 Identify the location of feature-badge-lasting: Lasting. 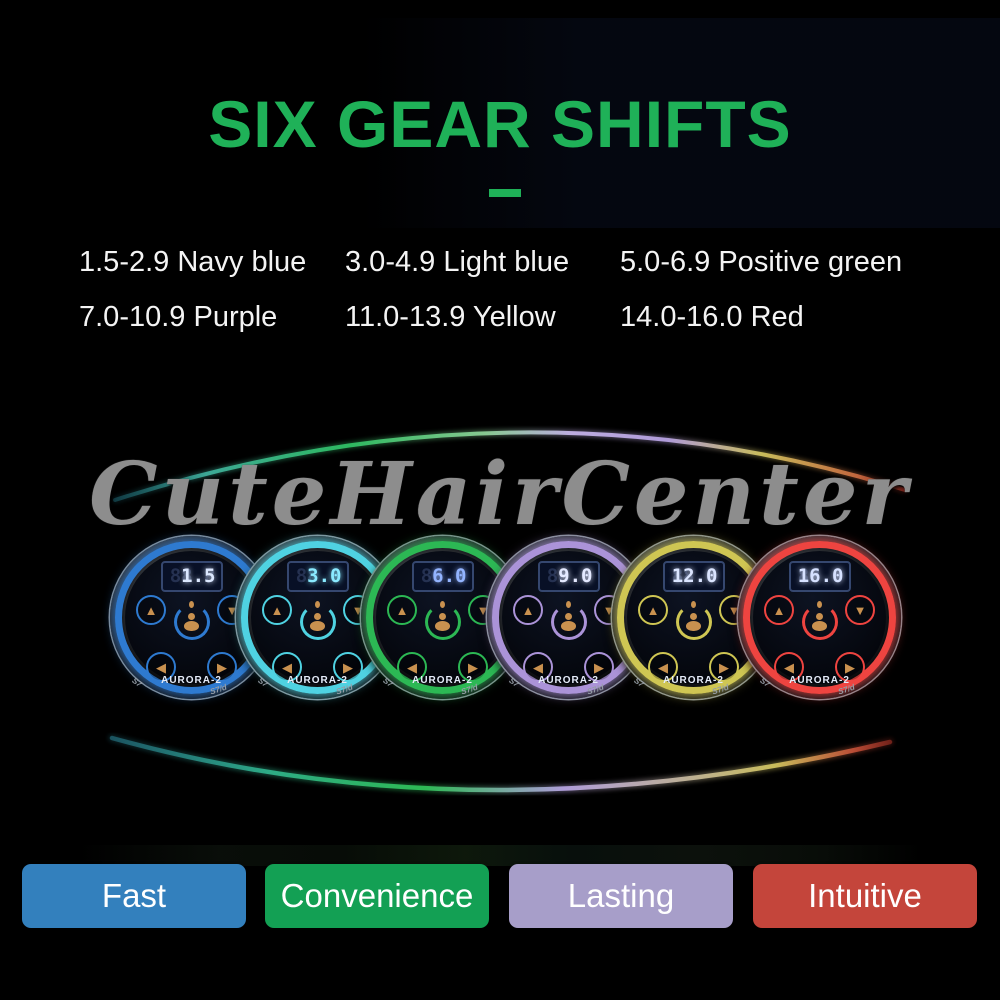
(621, 896).